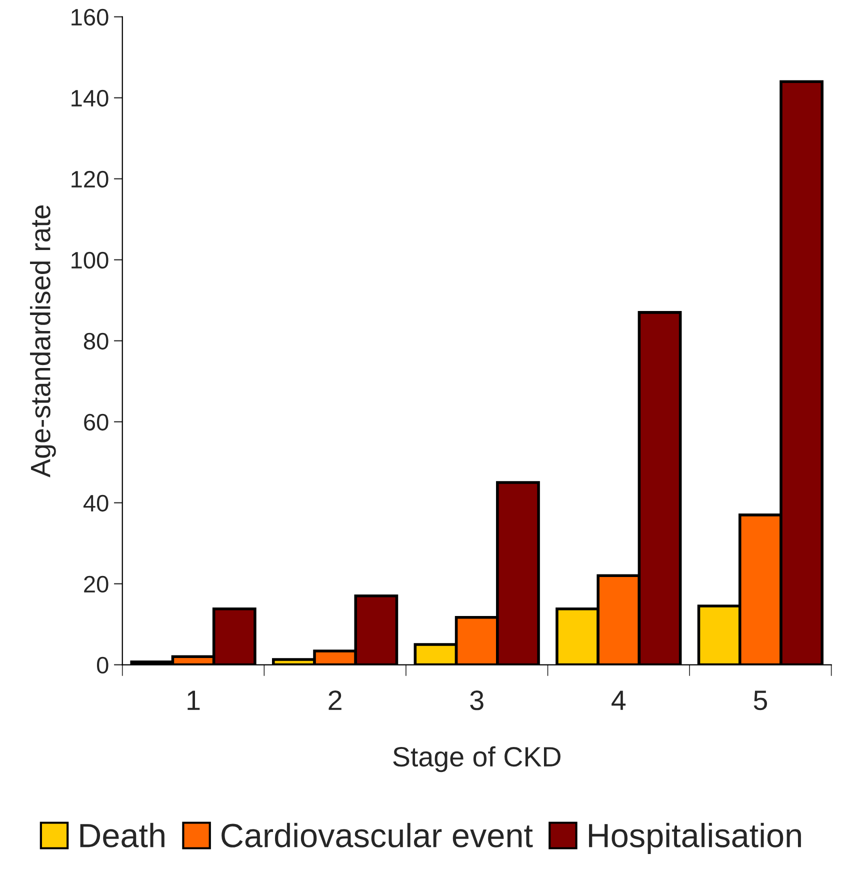 Image resolution: width=844 pixels, height=884 pixels. Describe the element at coordinates (476, 759) in the screenshot. I see `x-axis-title: Stage of CKD` at that location.